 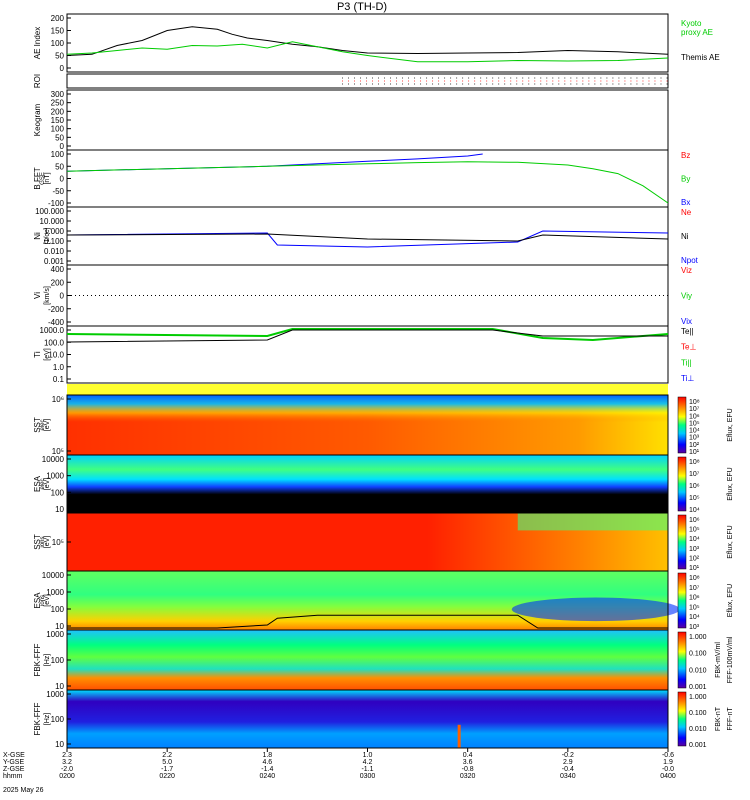 What do you see at coordinates (14, 769) in the screenshot?
I see `orbit-row-label: Z-GSE` at bounding box center [14, 769].